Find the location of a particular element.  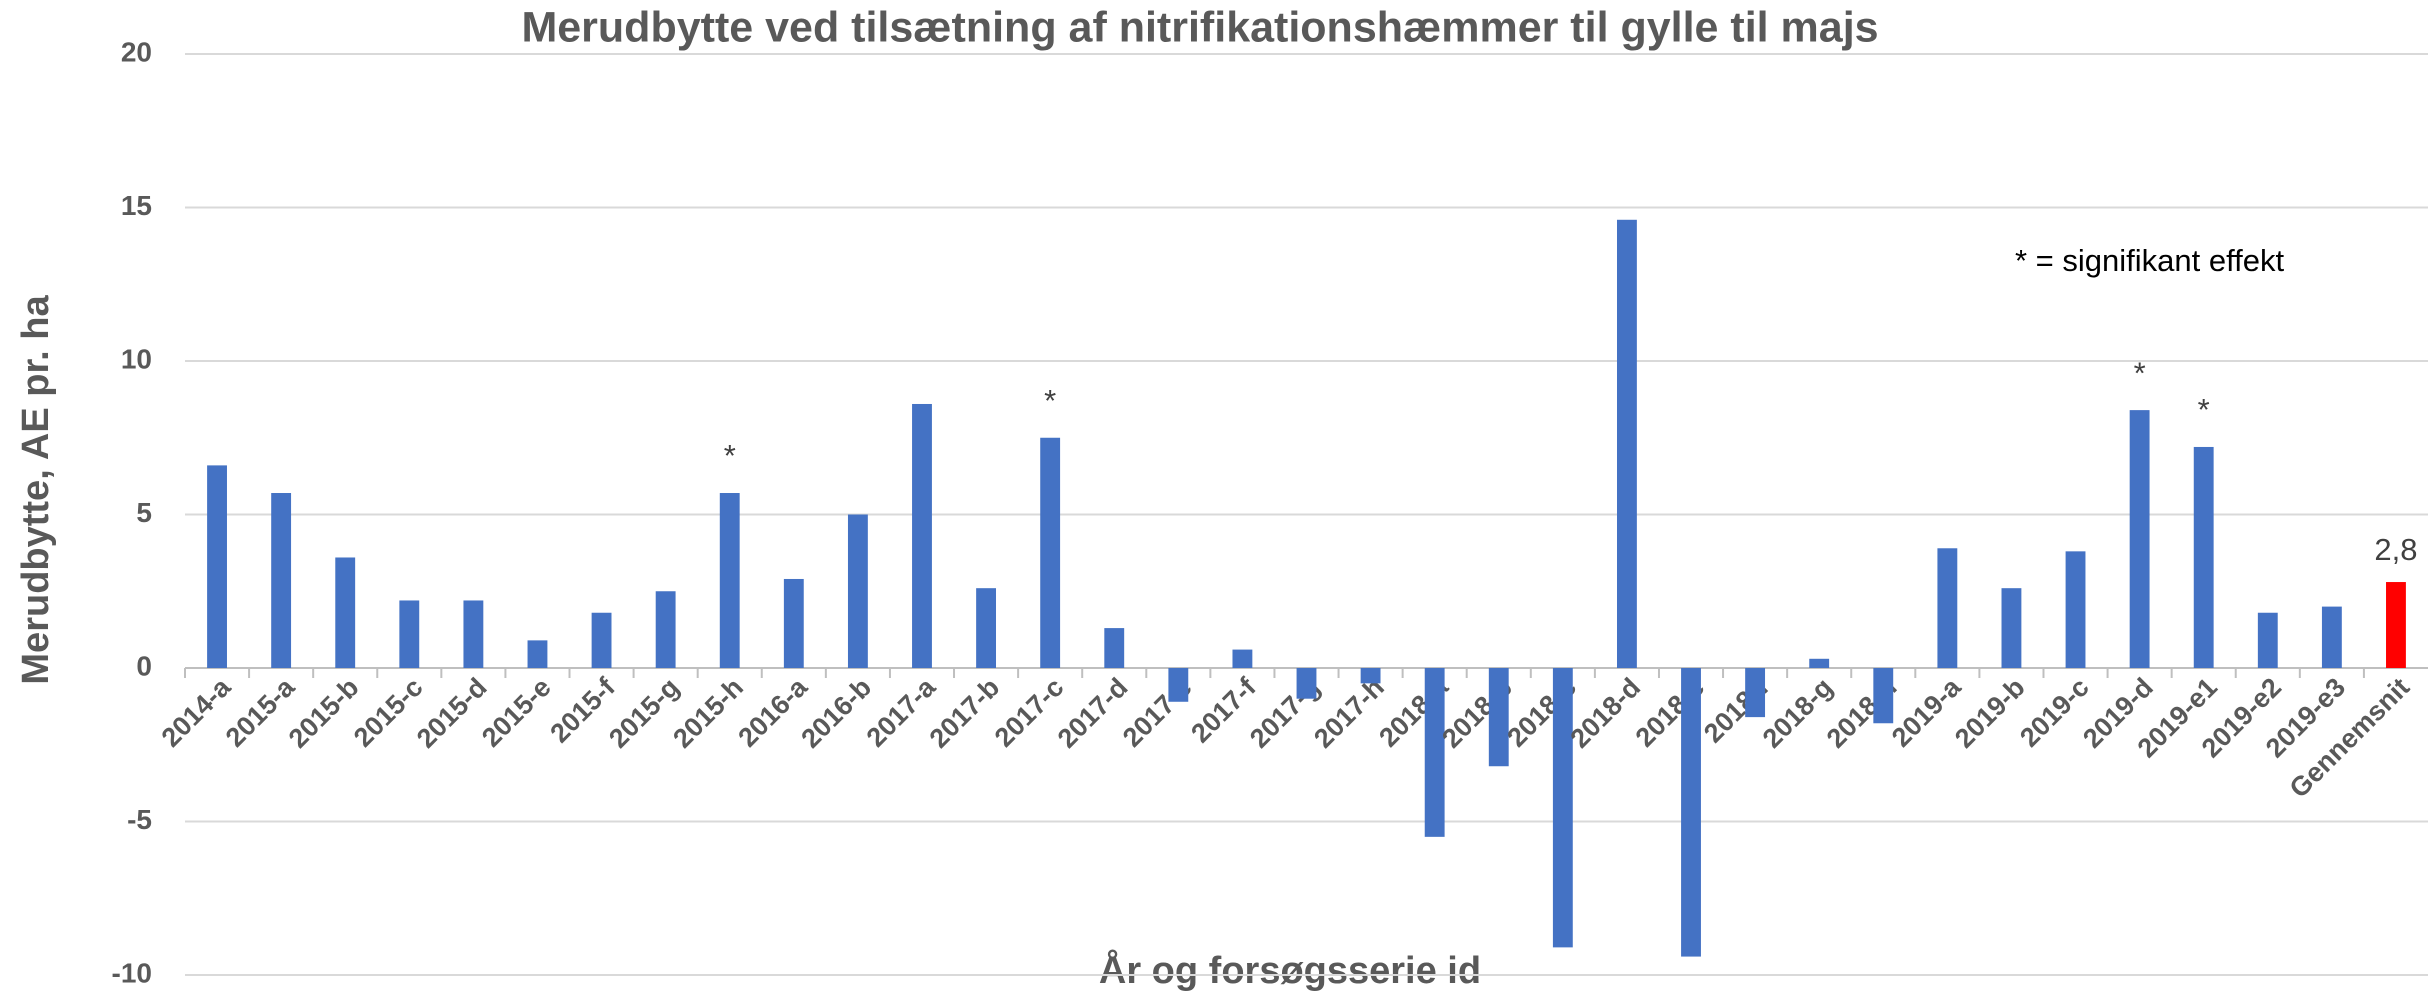

x-tick-label: 2019-c is located at coordinates (2054, 712).